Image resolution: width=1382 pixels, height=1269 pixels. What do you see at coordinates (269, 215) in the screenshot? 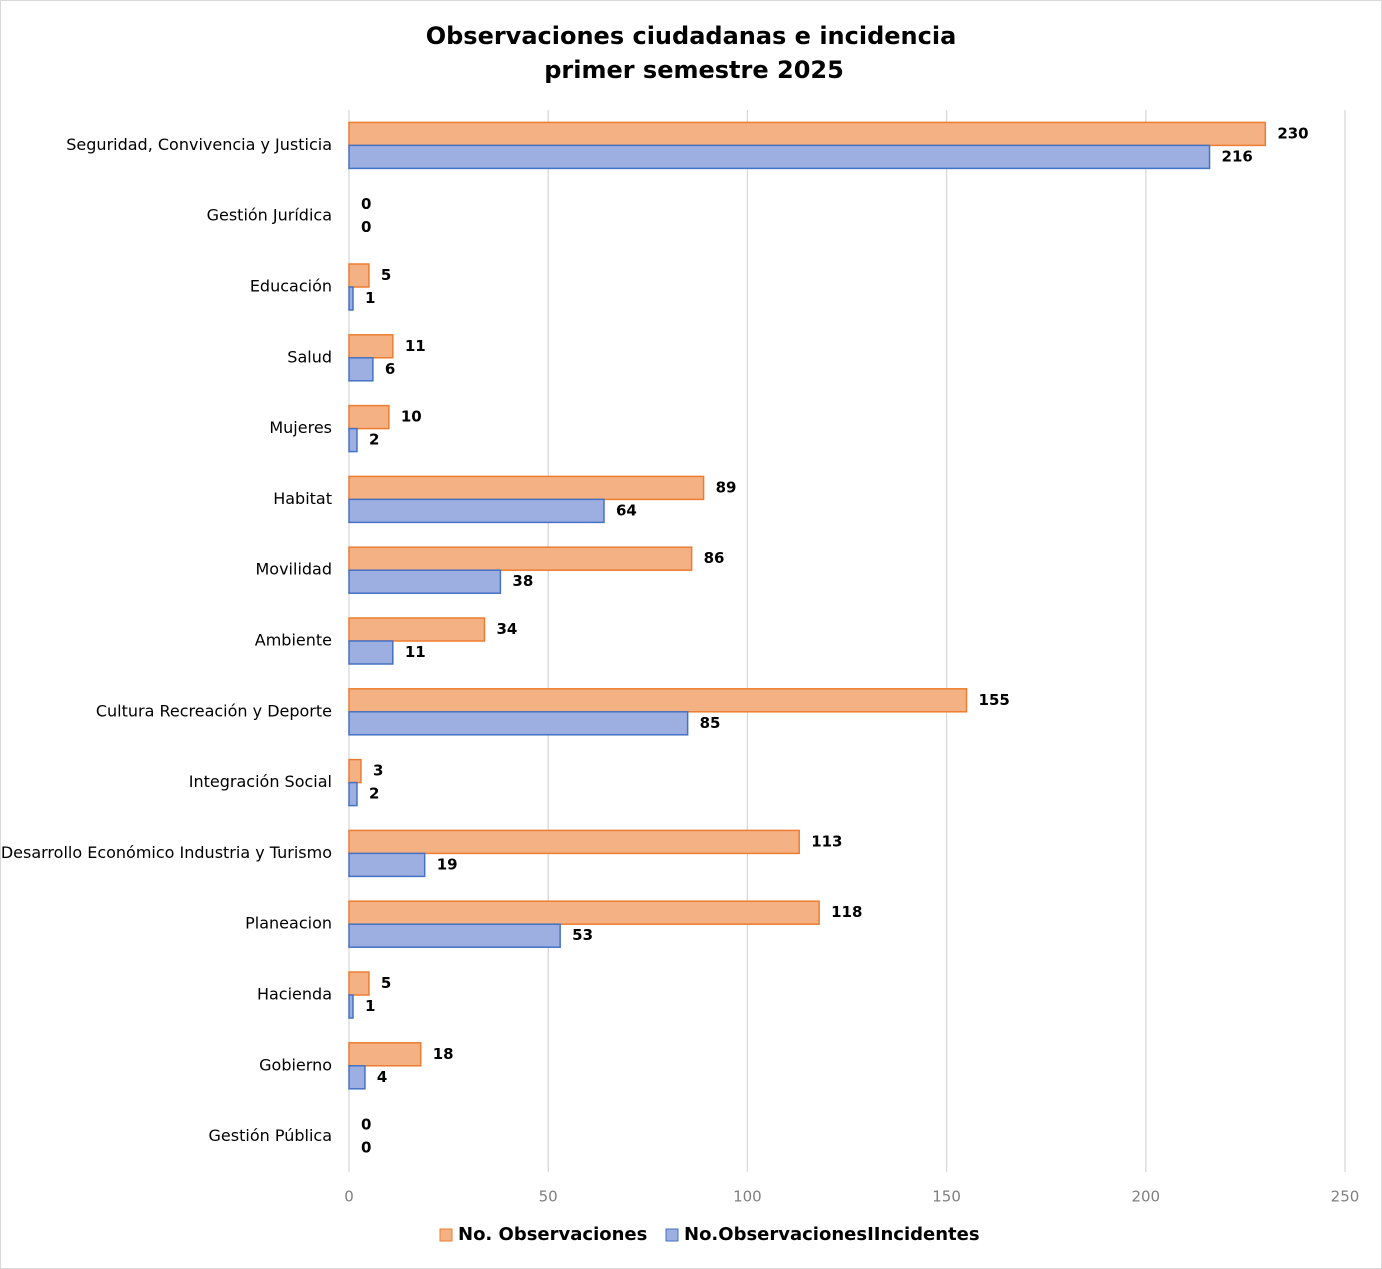
I see `y-tick-label: Gestión Jurídica` at bounding box center [269, 215].